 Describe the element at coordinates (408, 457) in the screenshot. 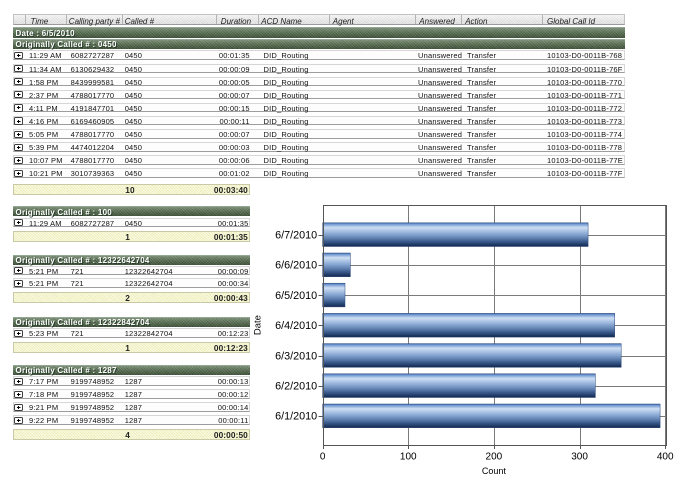

I see `svg-text: 100` at that location.